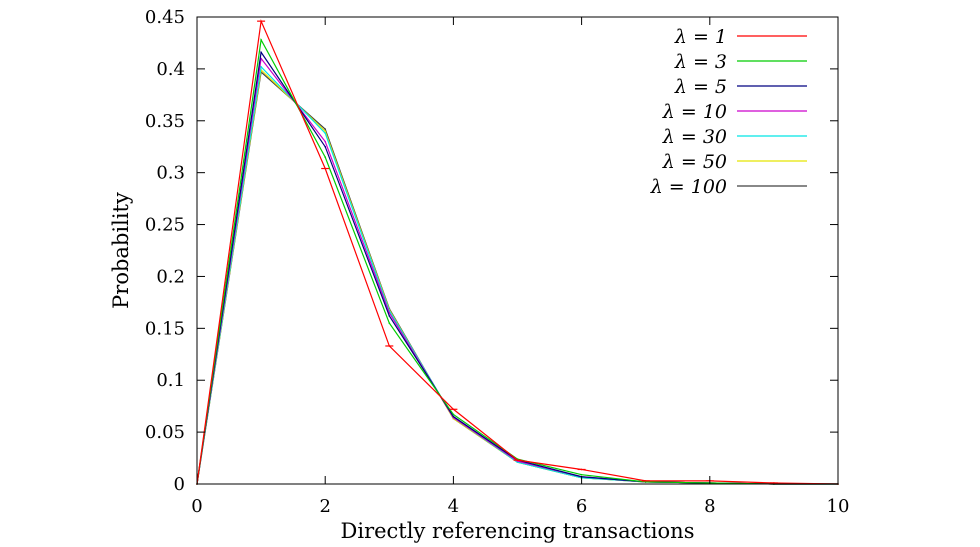 This screenshot has width=980, height=547. Describe the element at coordinates (709, 506) in the screenshot. I see `x-tick-label: 8` at that location.